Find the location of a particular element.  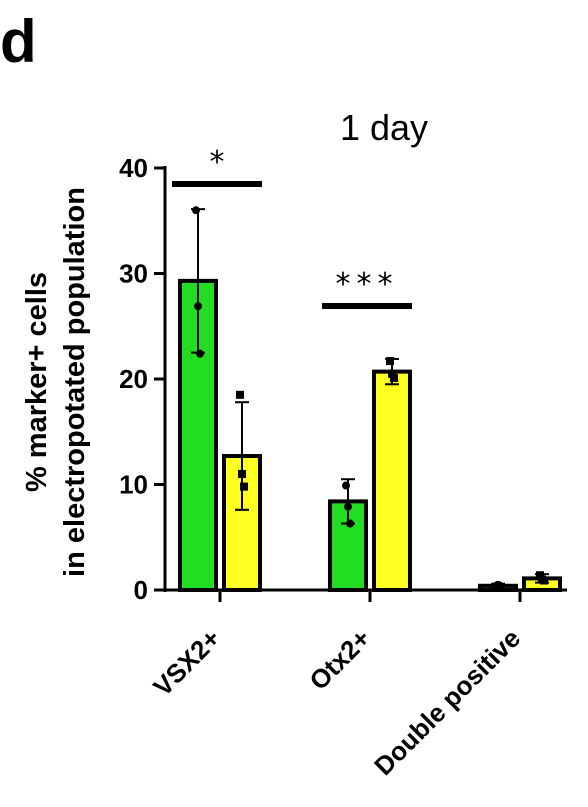

x-tick-label: Otx2+ is located at coordinates (339, 659).